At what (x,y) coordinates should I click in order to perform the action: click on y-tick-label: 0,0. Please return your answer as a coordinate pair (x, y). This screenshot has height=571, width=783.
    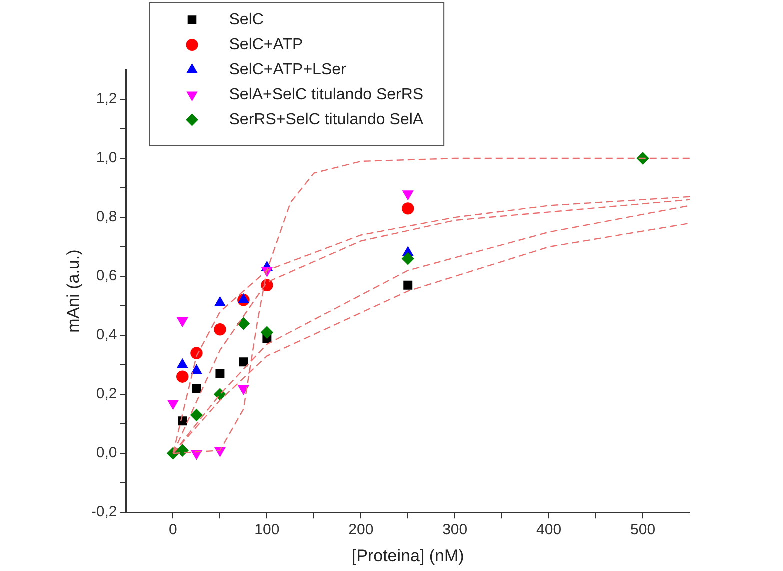
    Looking at the image, I should click on (107, 453).